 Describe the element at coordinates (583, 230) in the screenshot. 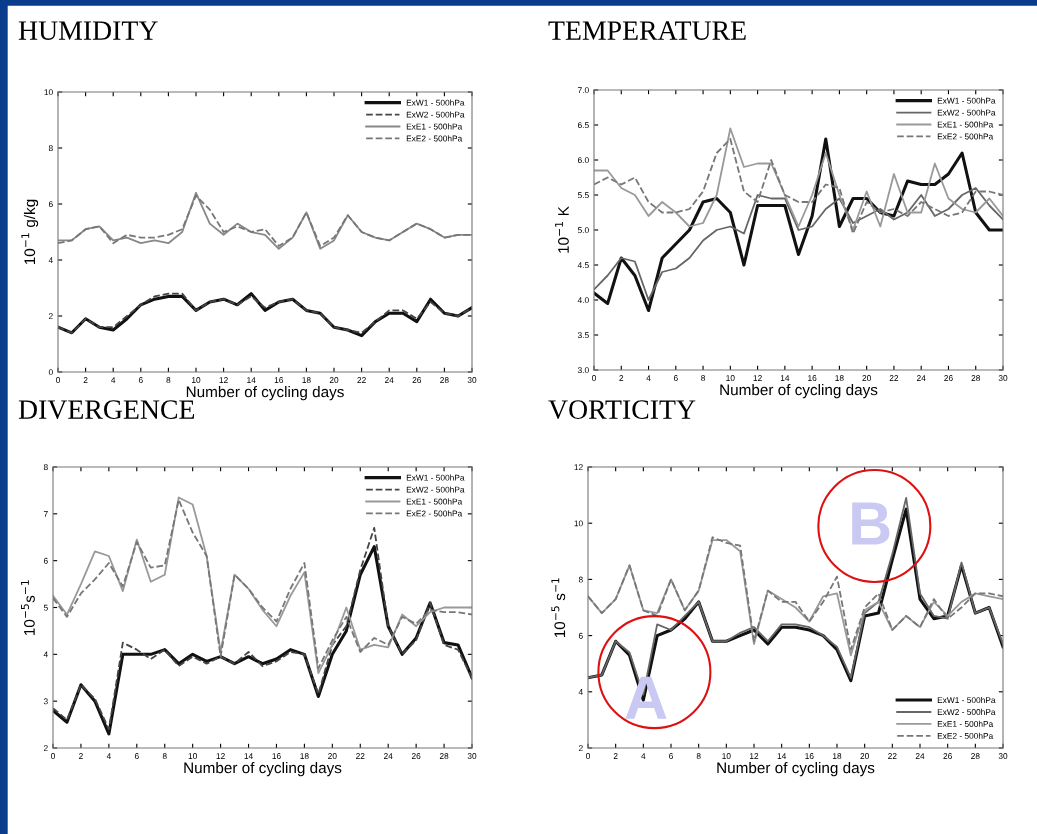

I see `y-tick-label: 5.0` at that location.